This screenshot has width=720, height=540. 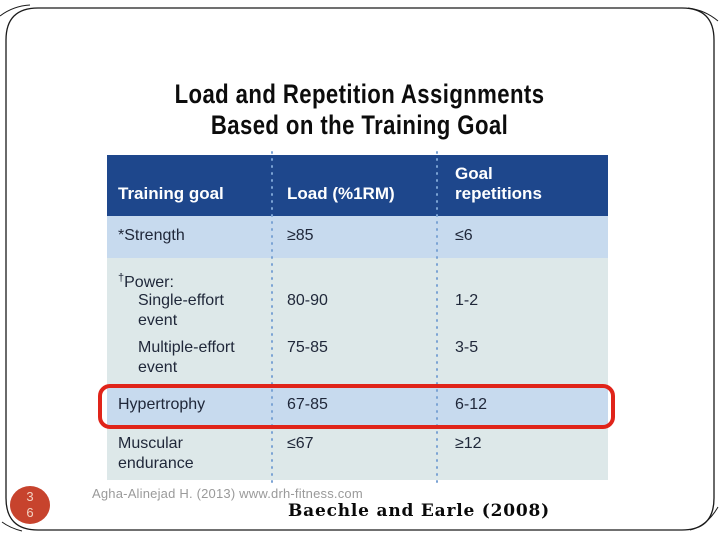 I want to click on cell-hypertrophy-goal: Hypertrophy, so click(x=162, y=404).